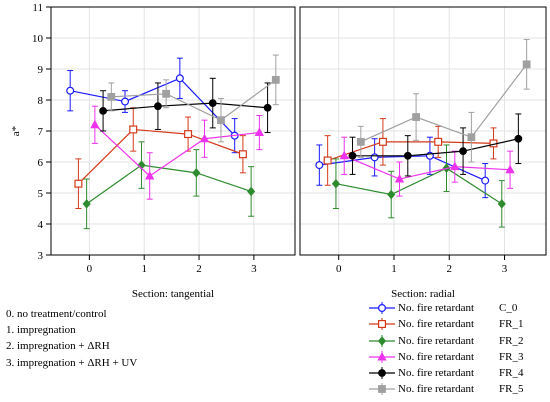 Image resolution: width=550 pixels, height=402 pixels. What do you see at coordinates (423, 294) in the screenshot?
I see `x-axis-label: Section: radial` at bounding box center [423, 294].